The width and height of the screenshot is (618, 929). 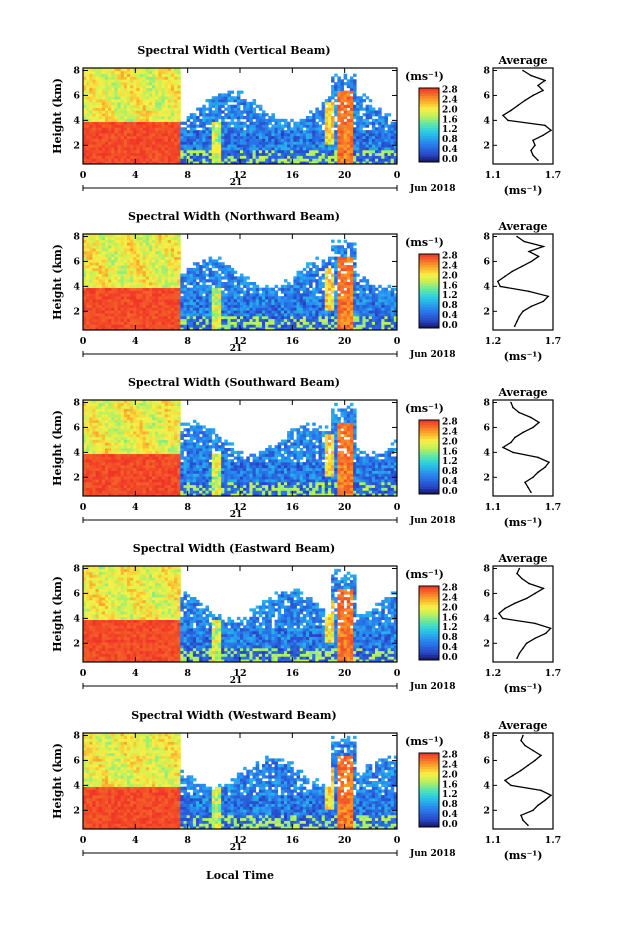 I want to click on x-tick-label: 0, so click(x=397, y=341).